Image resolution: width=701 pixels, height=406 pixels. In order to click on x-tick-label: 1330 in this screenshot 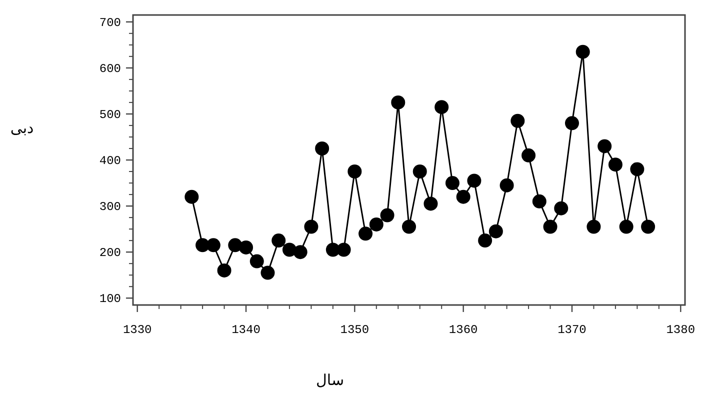, I will do `click(137, 330)`.